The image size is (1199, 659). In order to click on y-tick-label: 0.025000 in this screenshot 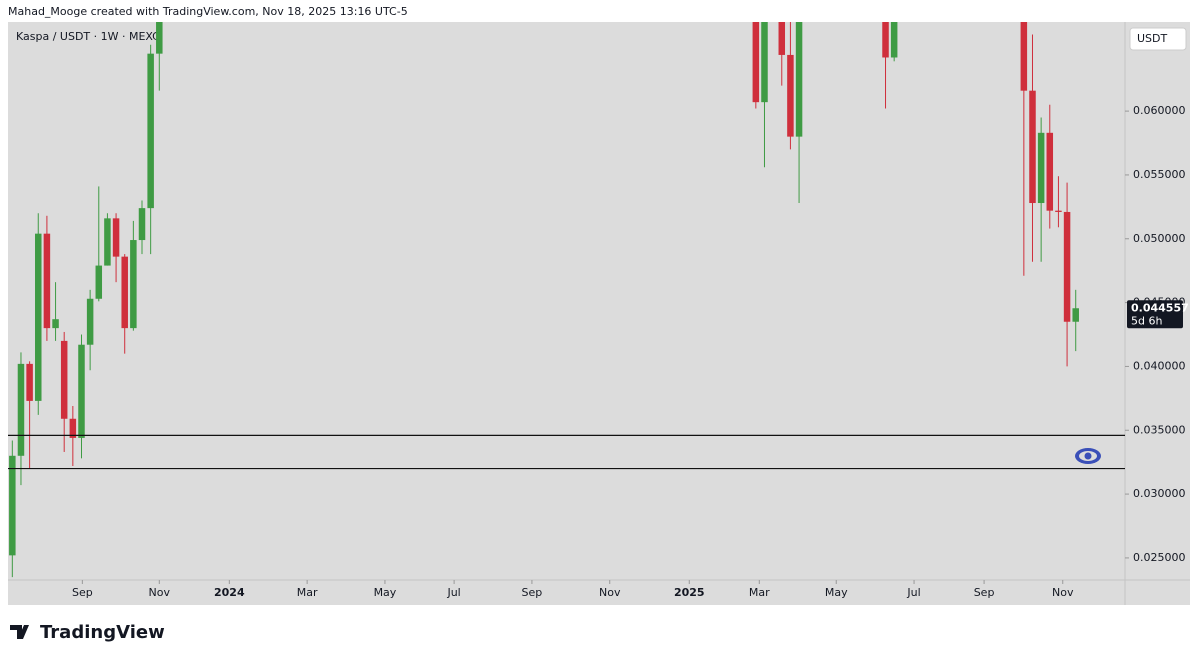, I will do `click(1159, 557)`.